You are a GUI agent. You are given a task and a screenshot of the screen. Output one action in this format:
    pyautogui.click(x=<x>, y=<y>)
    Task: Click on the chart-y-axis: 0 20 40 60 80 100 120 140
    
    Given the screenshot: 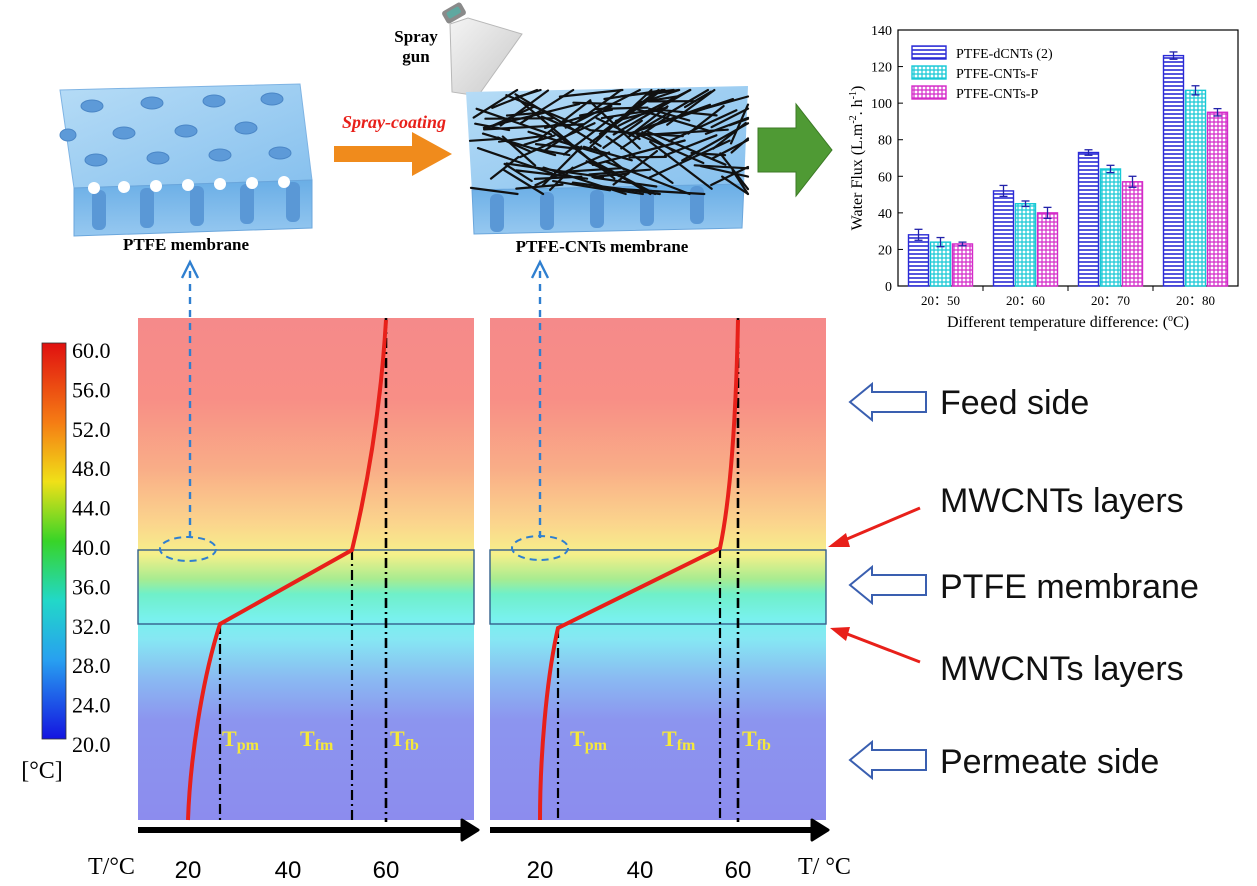 What is the action you would take?
    pyautogui.click(x=887, y=159)
    